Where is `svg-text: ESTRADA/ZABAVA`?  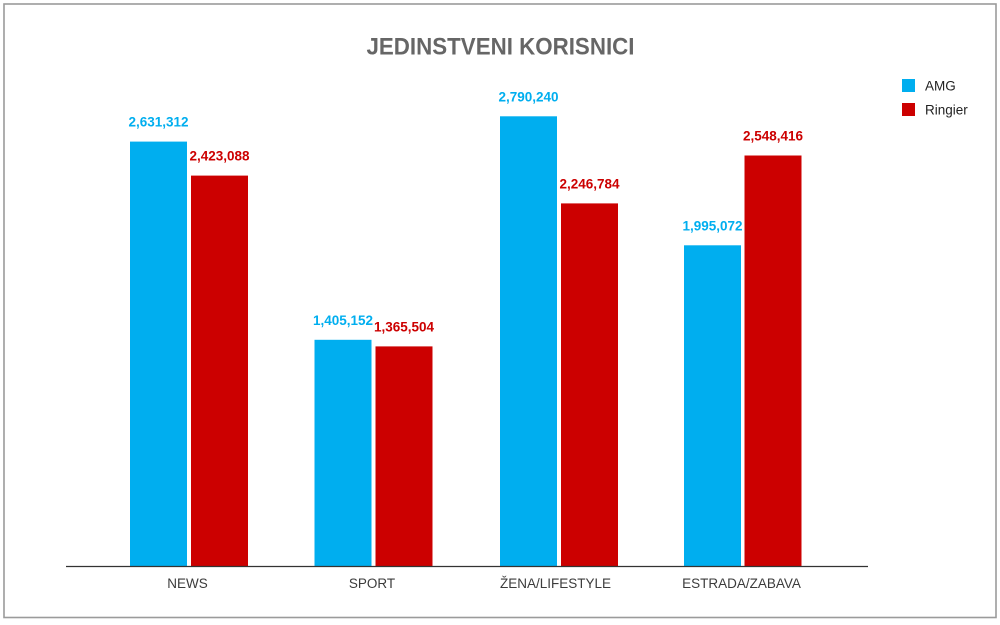
svg-text: ESTRADA/ZABAVA is located at coordinates (741, 583).